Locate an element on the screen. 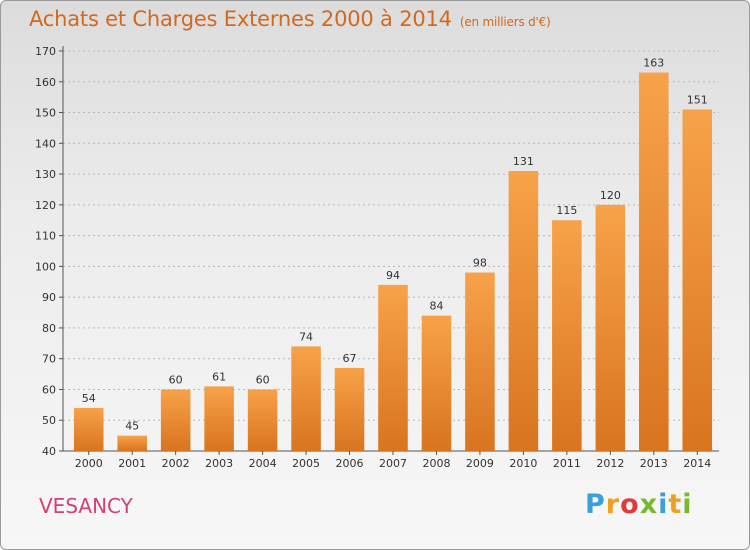 The image size is (750, 550). bar-value-label: 163 is located at coordinates (653, 63).